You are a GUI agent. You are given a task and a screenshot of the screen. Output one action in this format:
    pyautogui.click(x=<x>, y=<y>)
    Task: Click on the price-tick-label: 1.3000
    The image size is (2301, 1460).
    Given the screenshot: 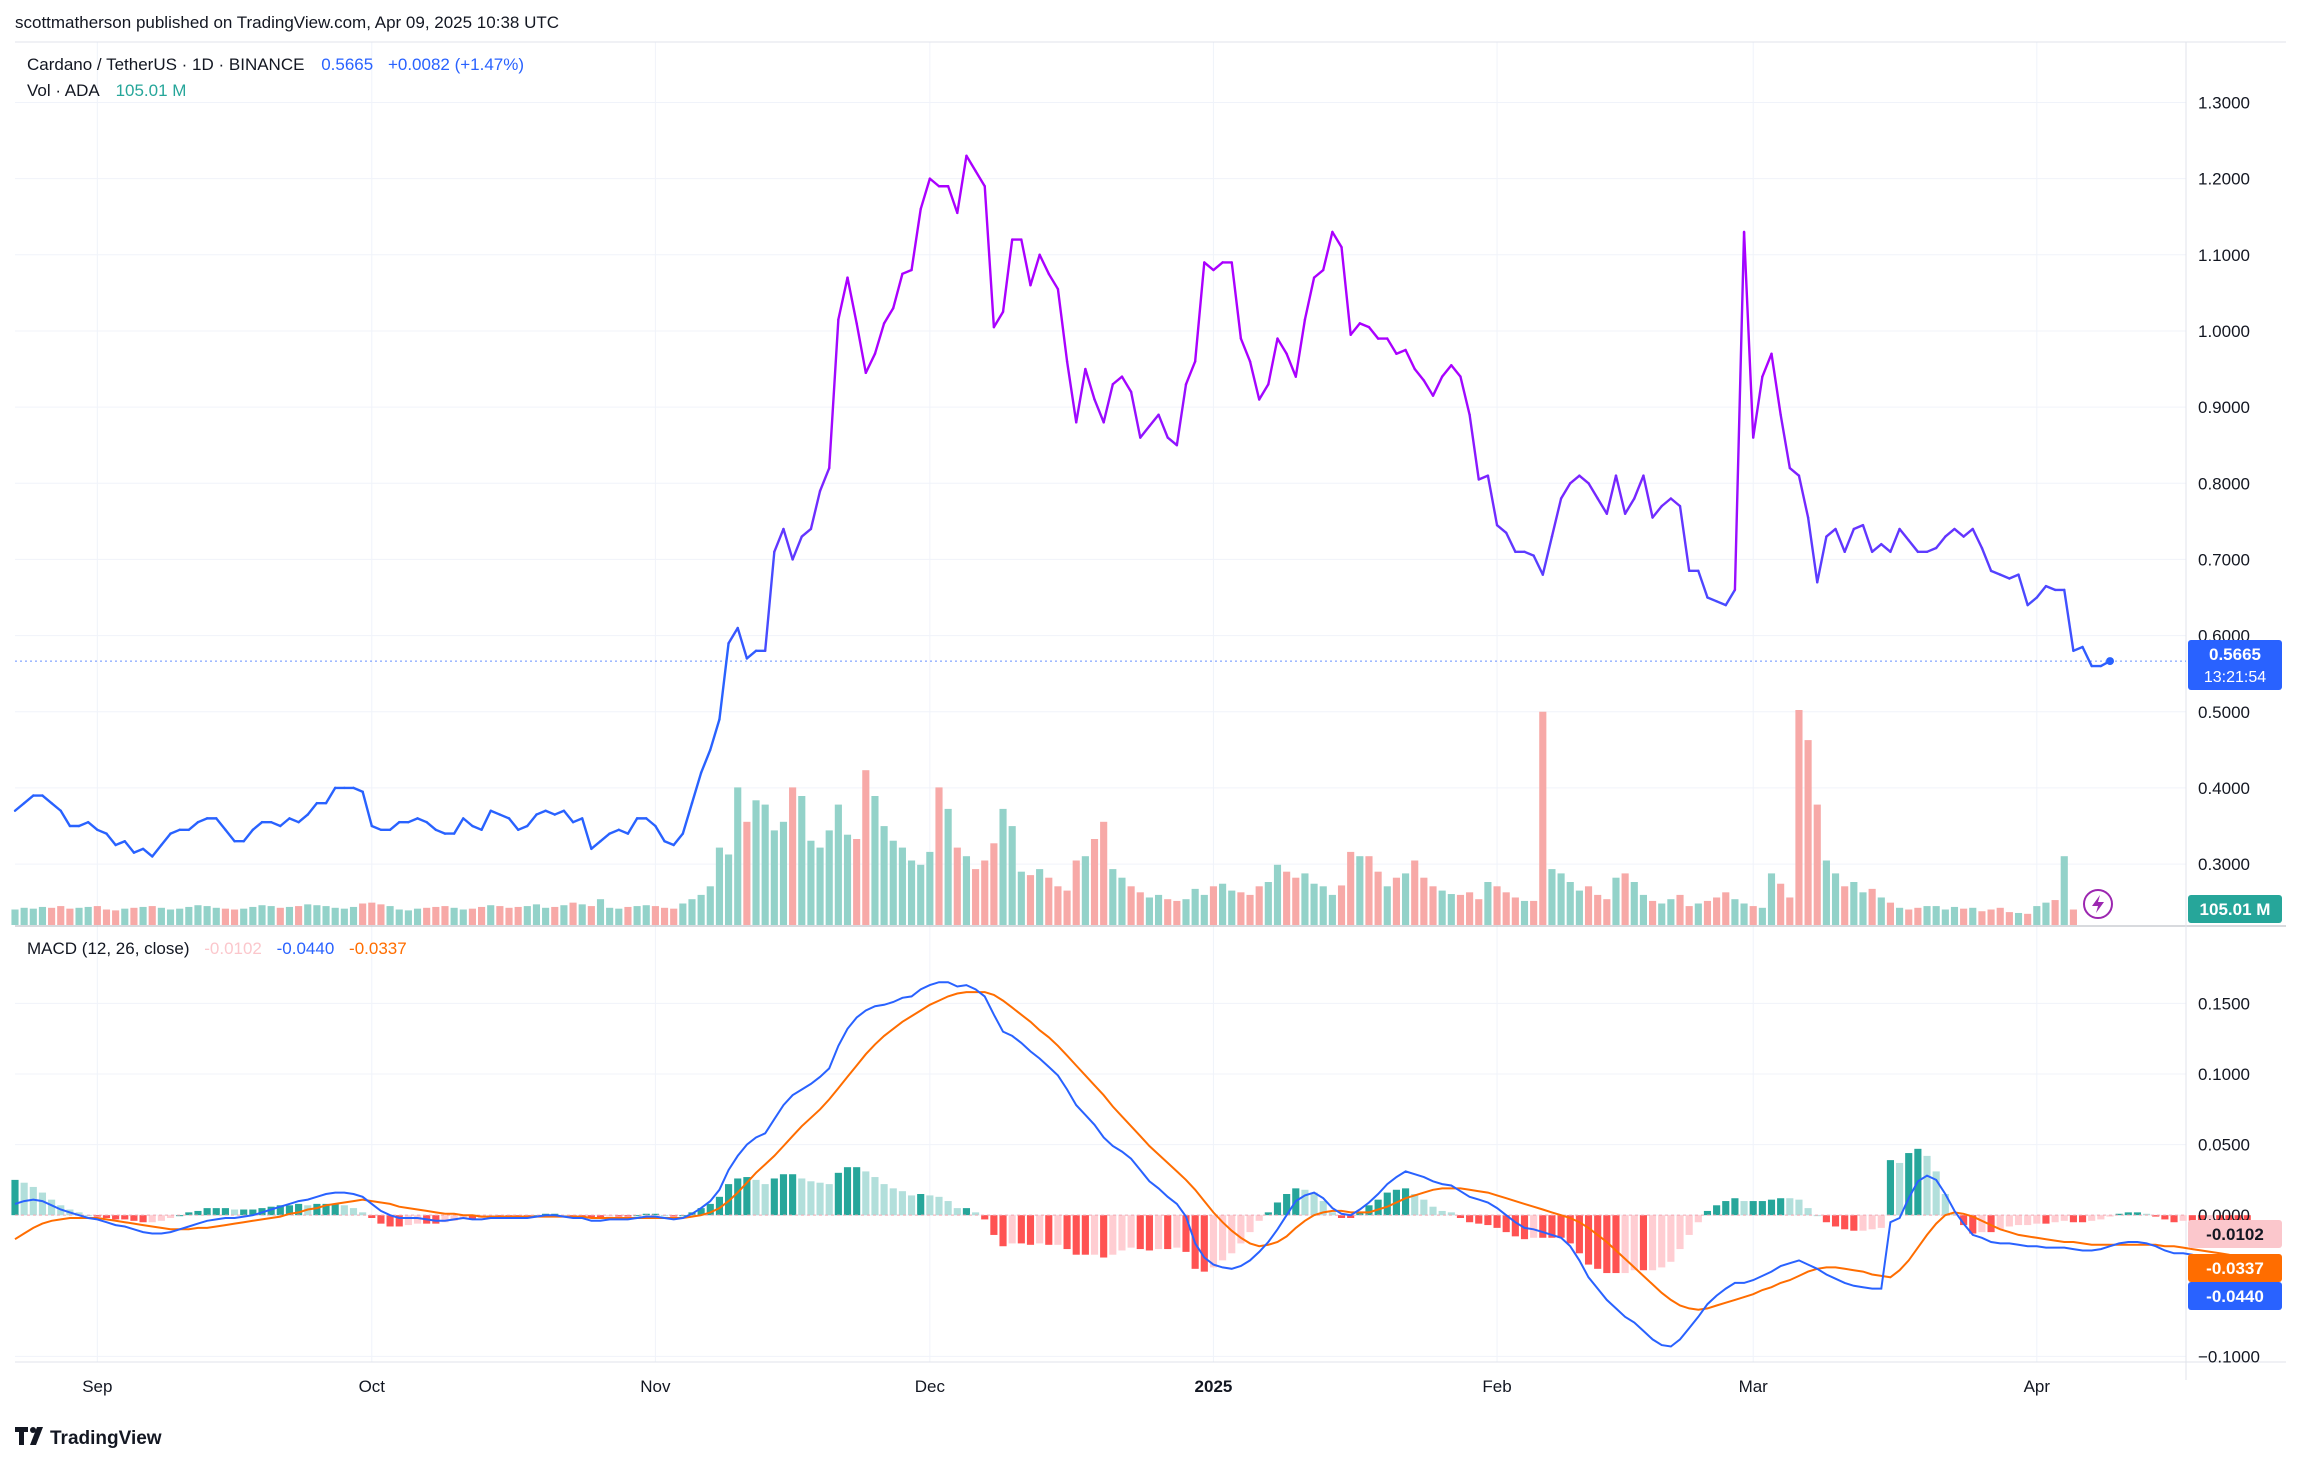 What is the action you would take?
    pyautogui.click(x=2224, y=102)
    